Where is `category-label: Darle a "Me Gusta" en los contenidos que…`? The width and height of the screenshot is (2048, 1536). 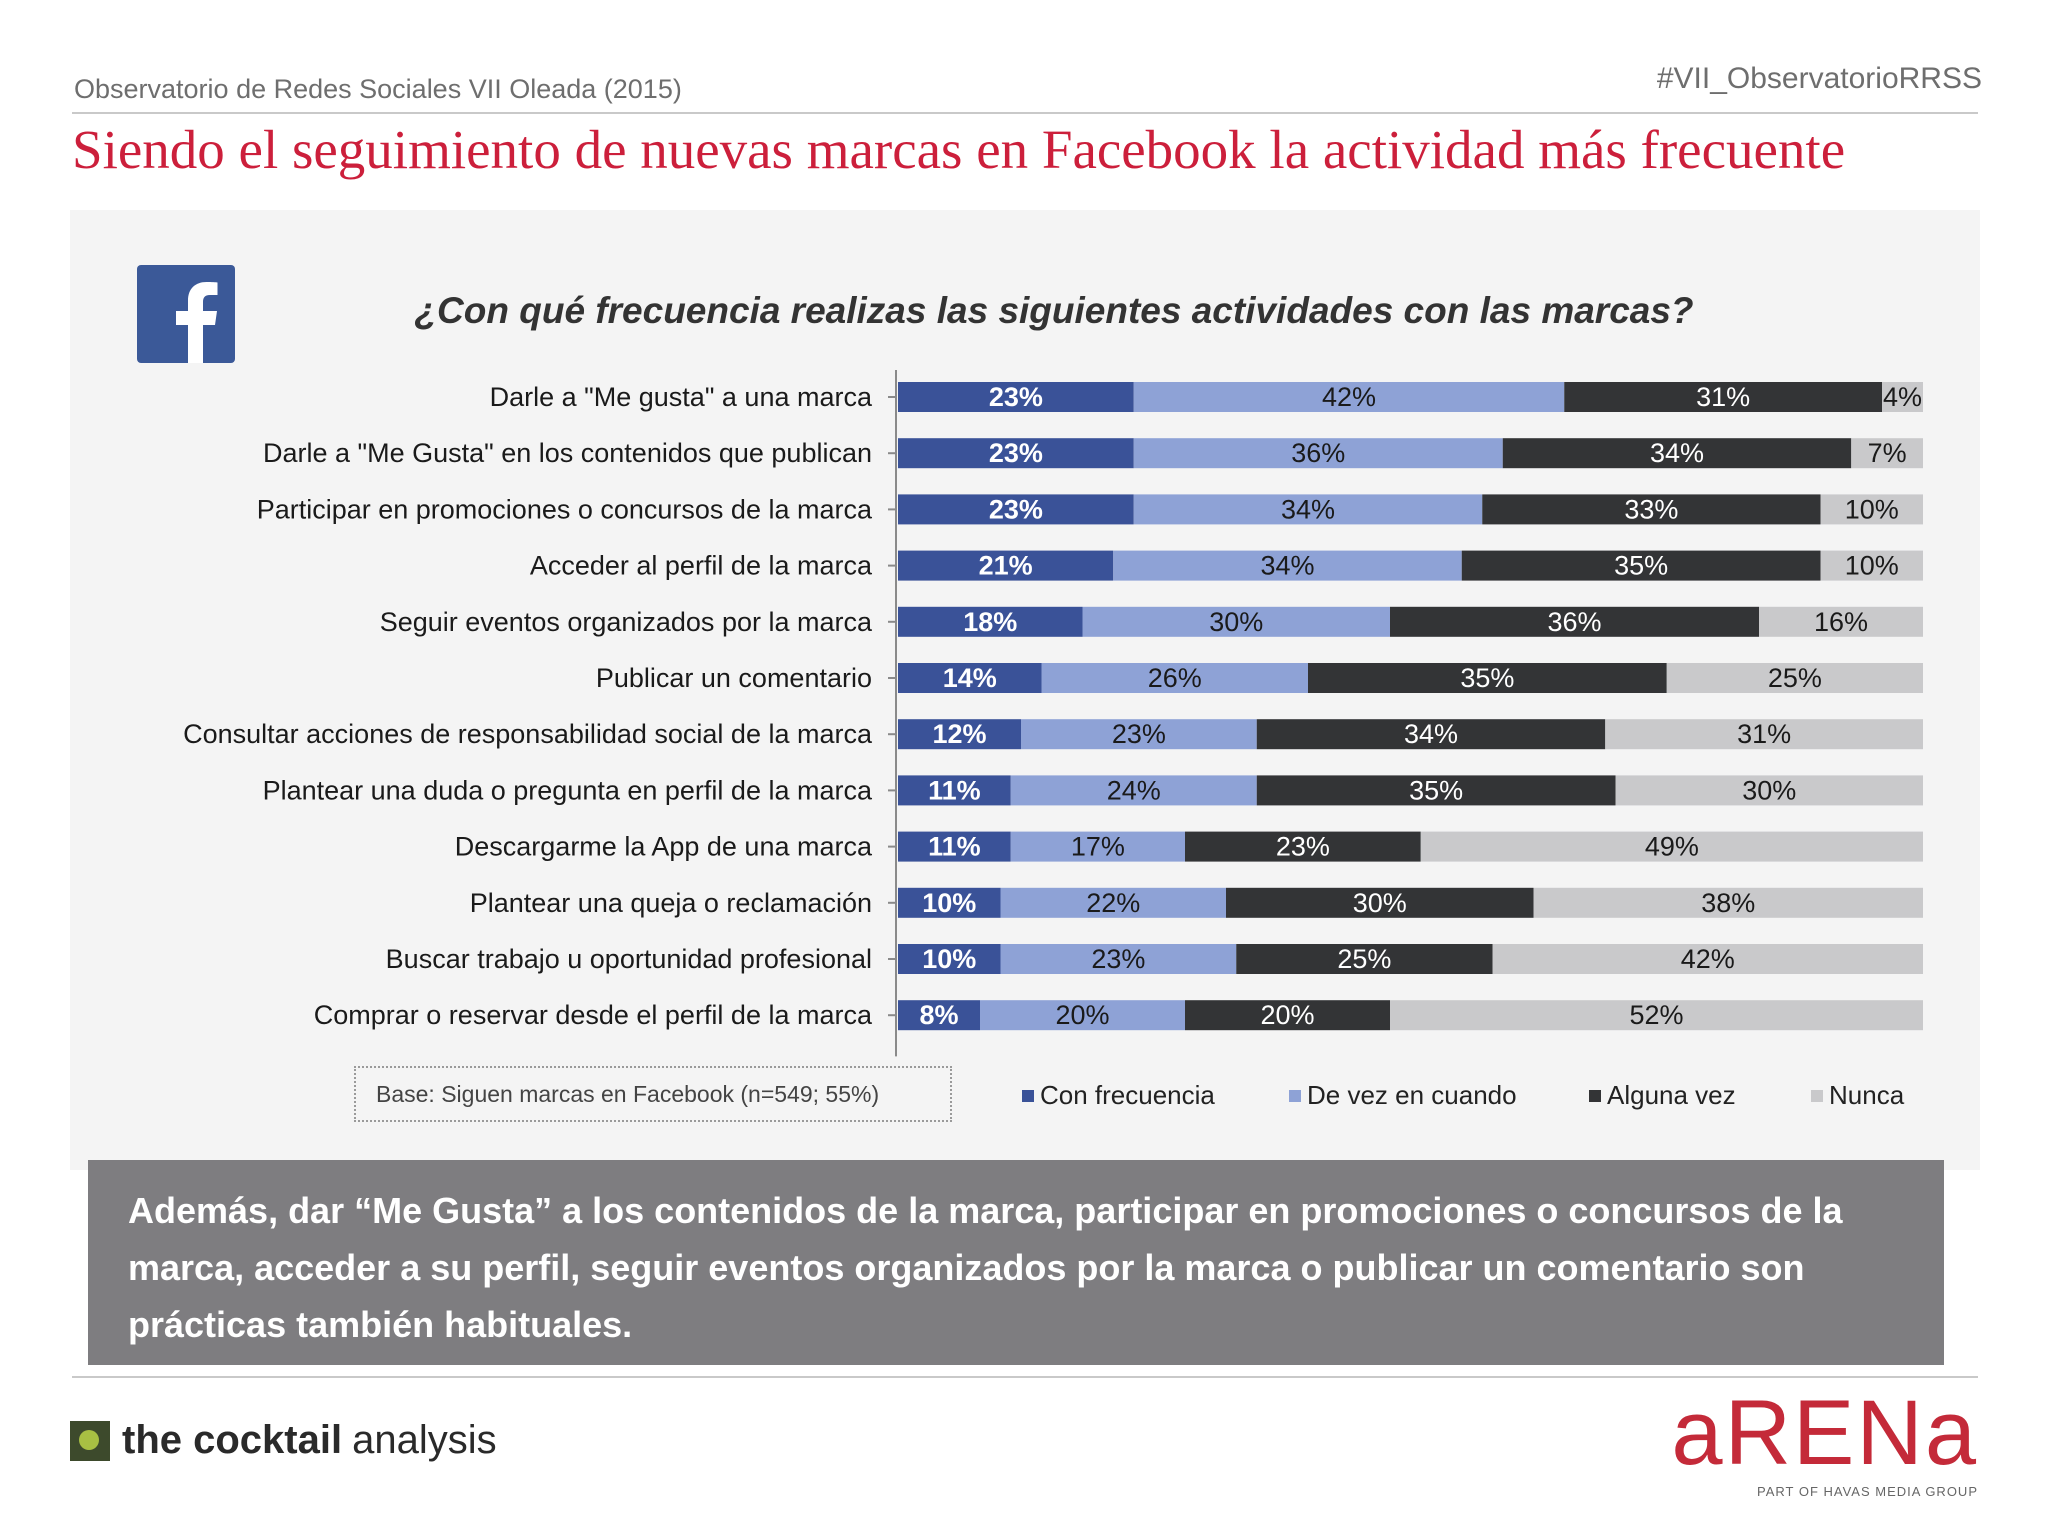
category-label: Darle a "Me Gusta" en los contenidos que… is located at coordinates (567, 453).